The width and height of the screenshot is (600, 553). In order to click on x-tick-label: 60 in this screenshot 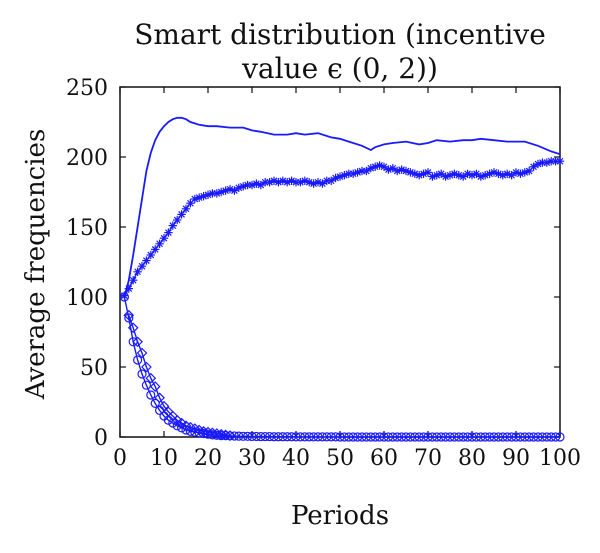, I will do `click(384, 458)`.